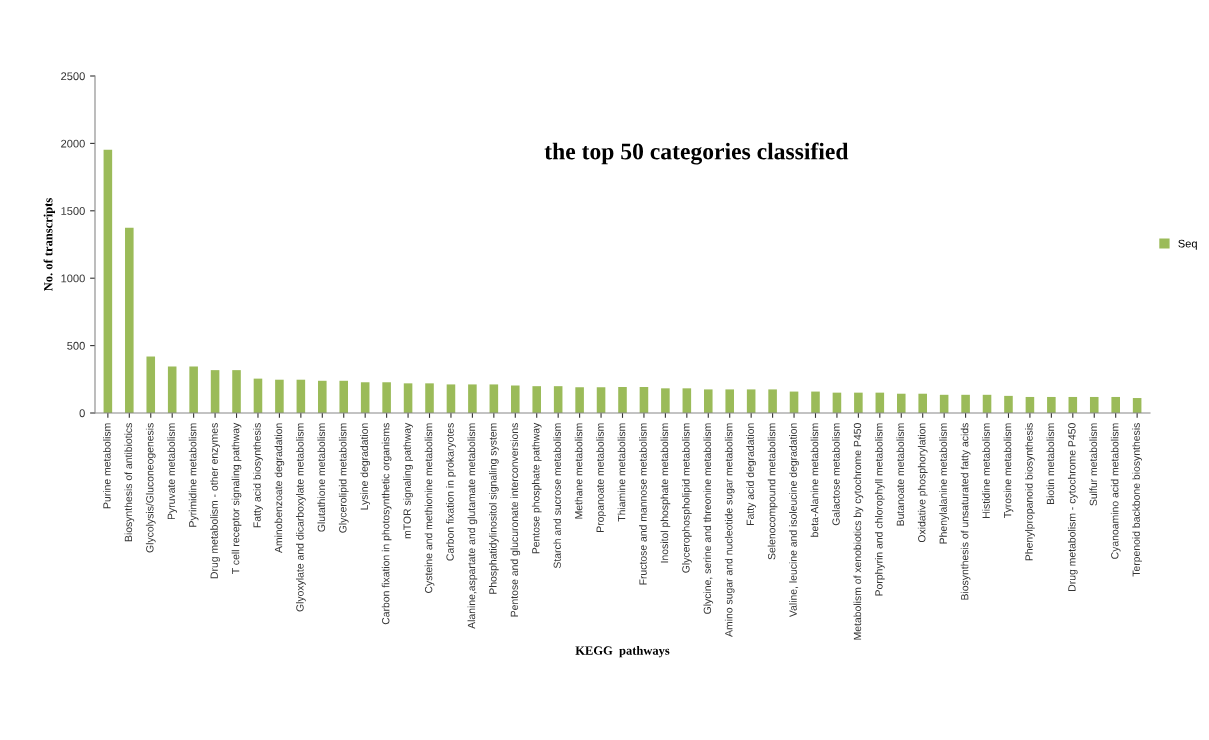 The height and width of the screenshot is (740, 1209). What do you see at coordinates (944, 483) in the screenshot?
I see `x-tick-label: Phenylalanine metabolism` at bounding box center [944, 483].